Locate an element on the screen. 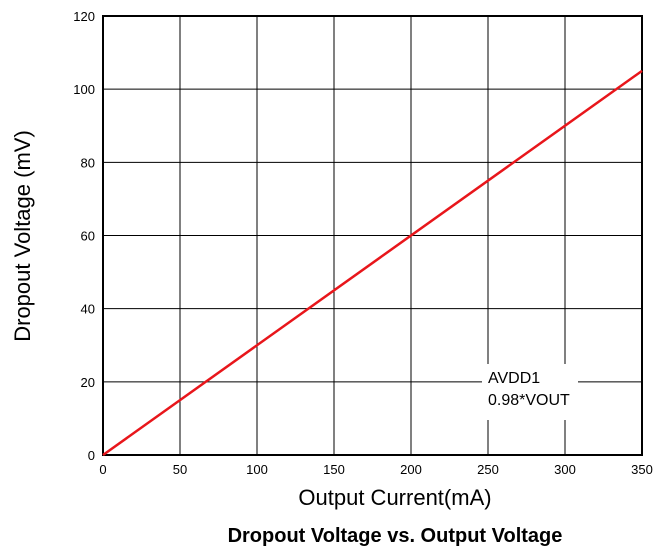  x-tick-label: 250 is located at coordinates (488, 469).